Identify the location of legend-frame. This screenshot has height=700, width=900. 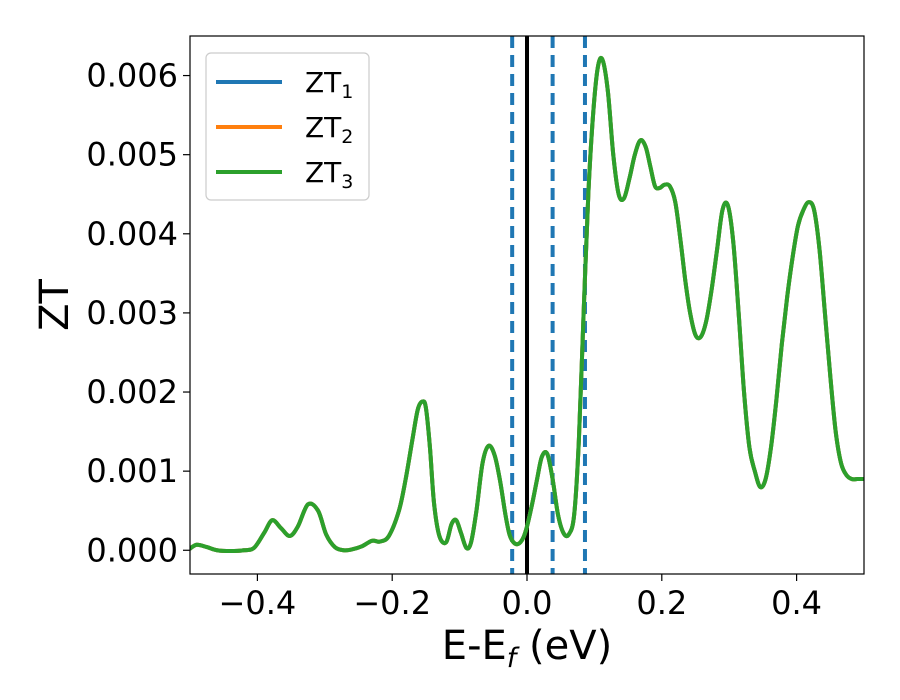
(287, 126).